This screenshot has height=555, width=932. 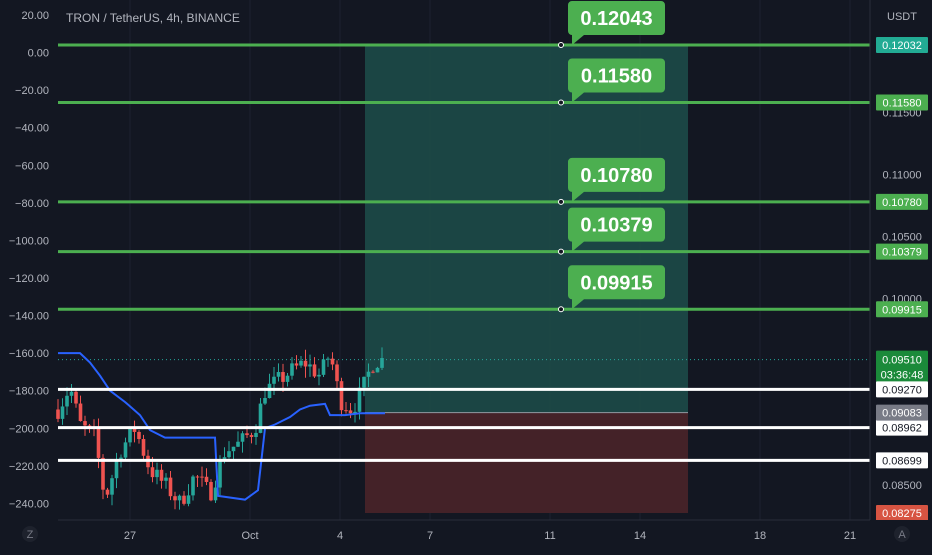 What do you see at coordinates (130, 536) in the screenshot?
I see `time-axis-tick-label: 27` at bounding box center [130, 536].